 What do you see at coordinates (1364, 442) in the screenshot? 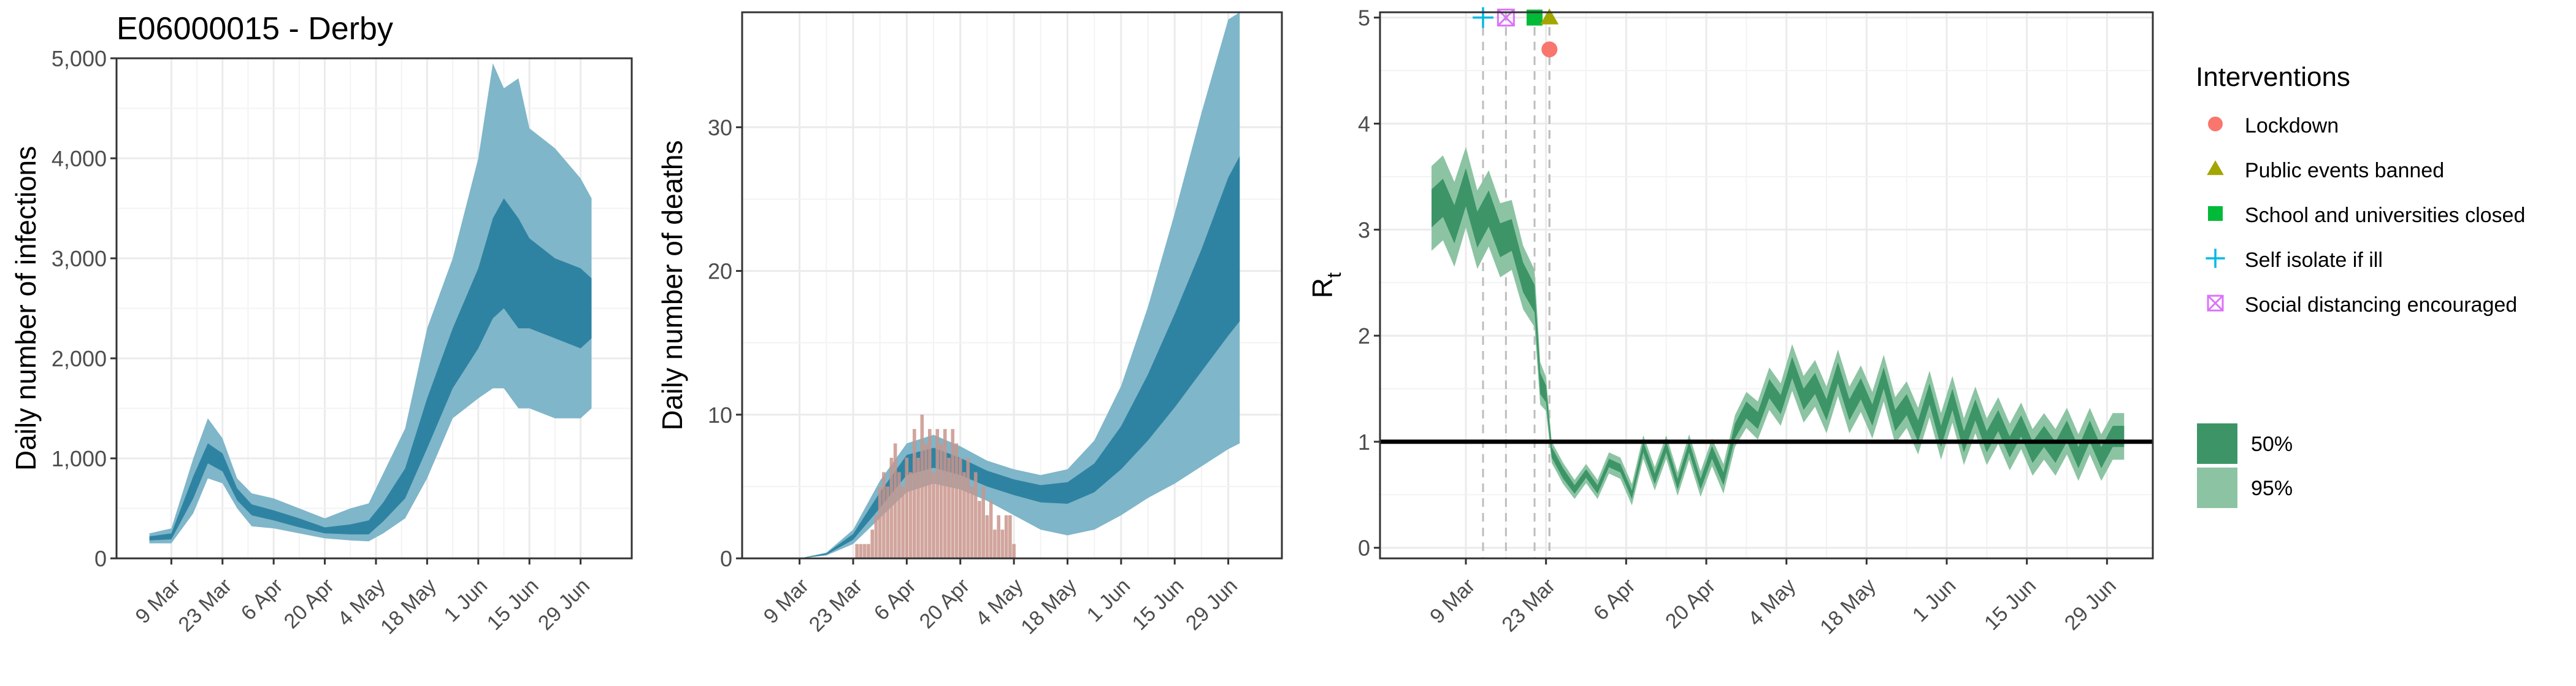
I see `y-tick-label: 1` at bounding box center [1364, 442].